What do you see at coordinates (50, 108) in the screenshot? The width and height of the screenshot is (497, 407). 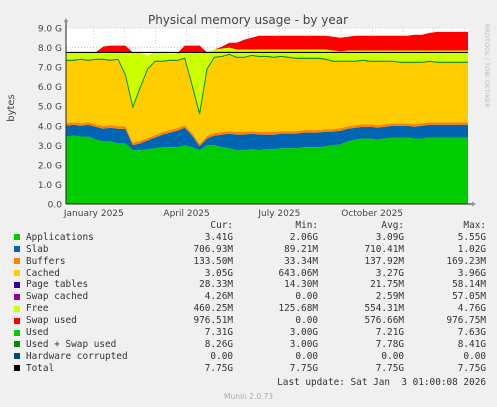 I see `y-tick-label: 5.0 G` at bounding box center [50, 108].